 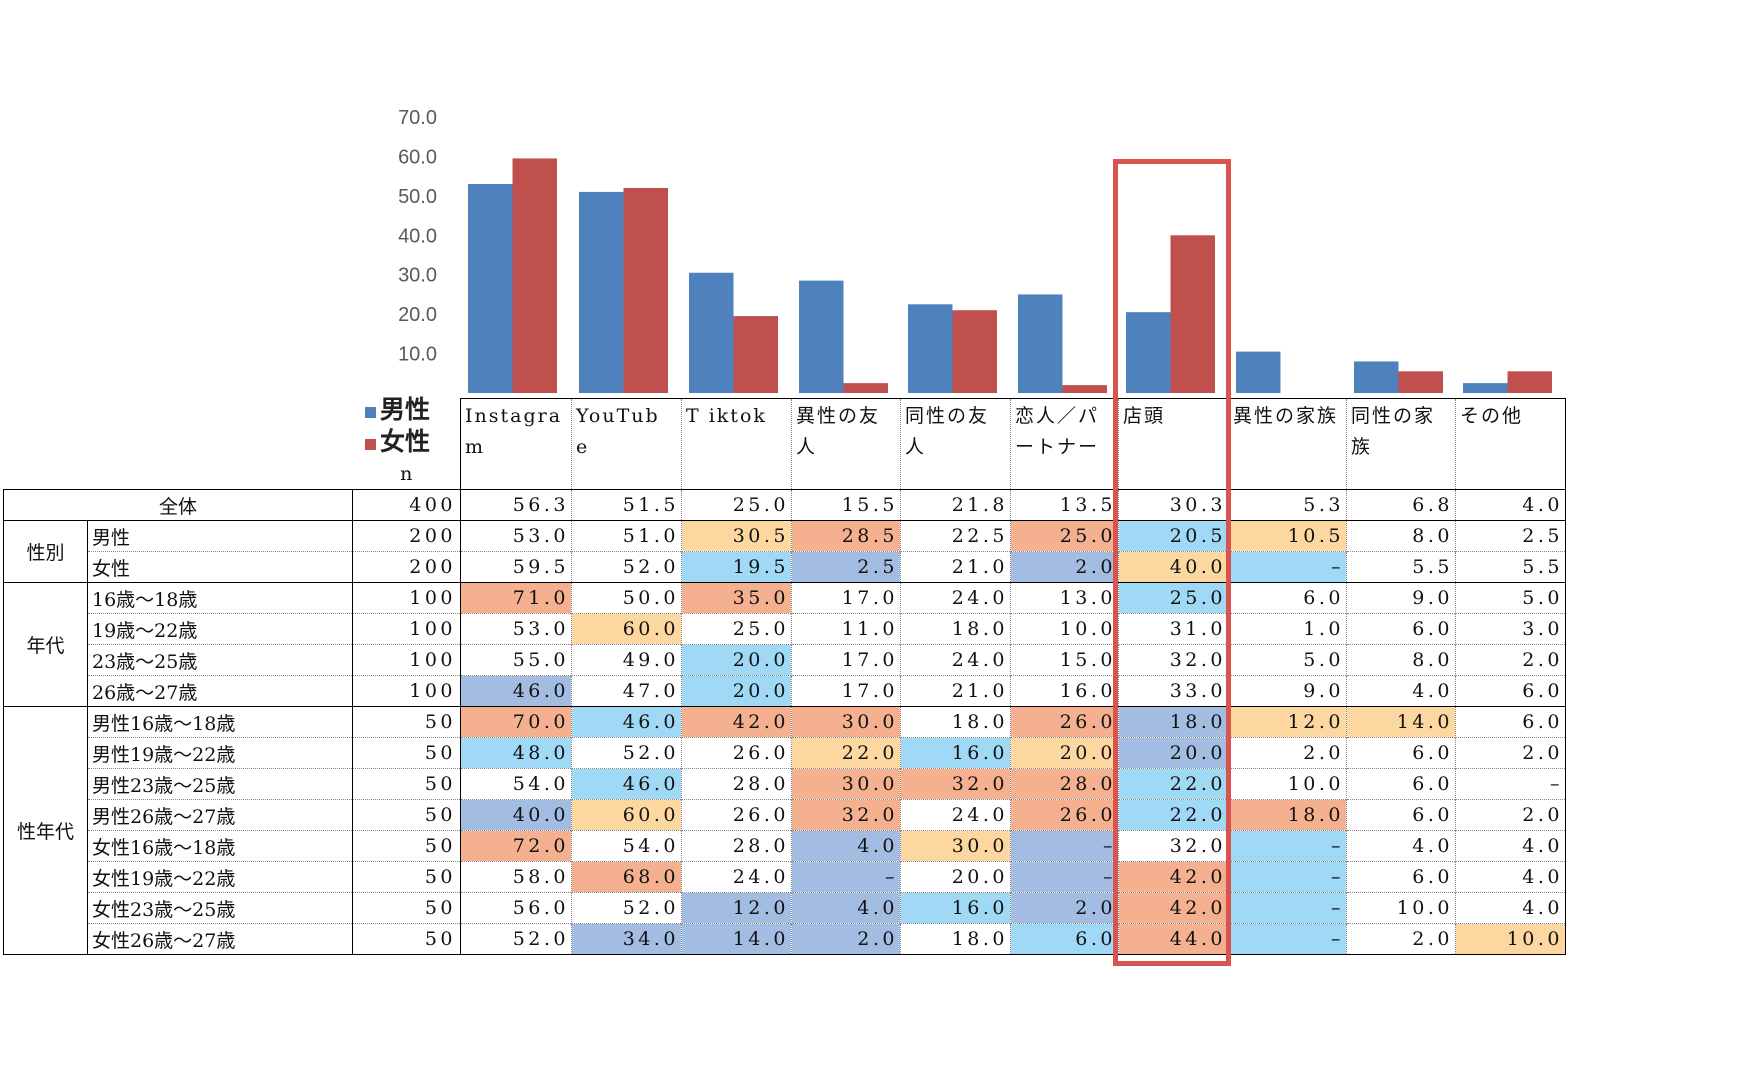 I want to click on table-cell: 26.0, so click(x=736, y=753).